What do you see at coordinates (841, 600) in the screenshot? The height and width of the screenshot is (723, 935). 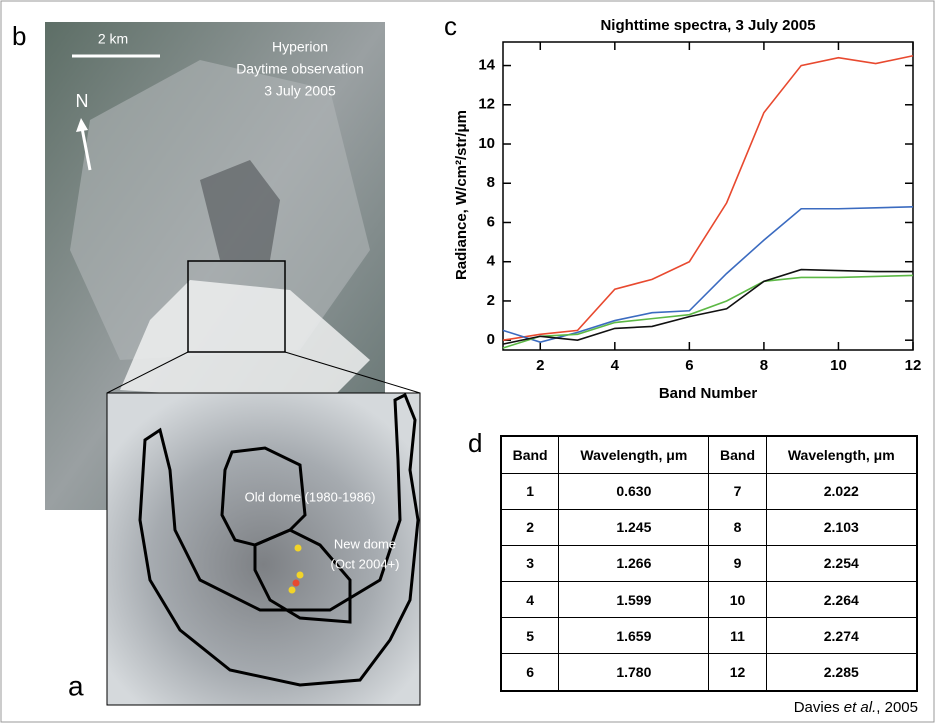 I see `table-cell: 2.264` at bounding box center [841, 600].